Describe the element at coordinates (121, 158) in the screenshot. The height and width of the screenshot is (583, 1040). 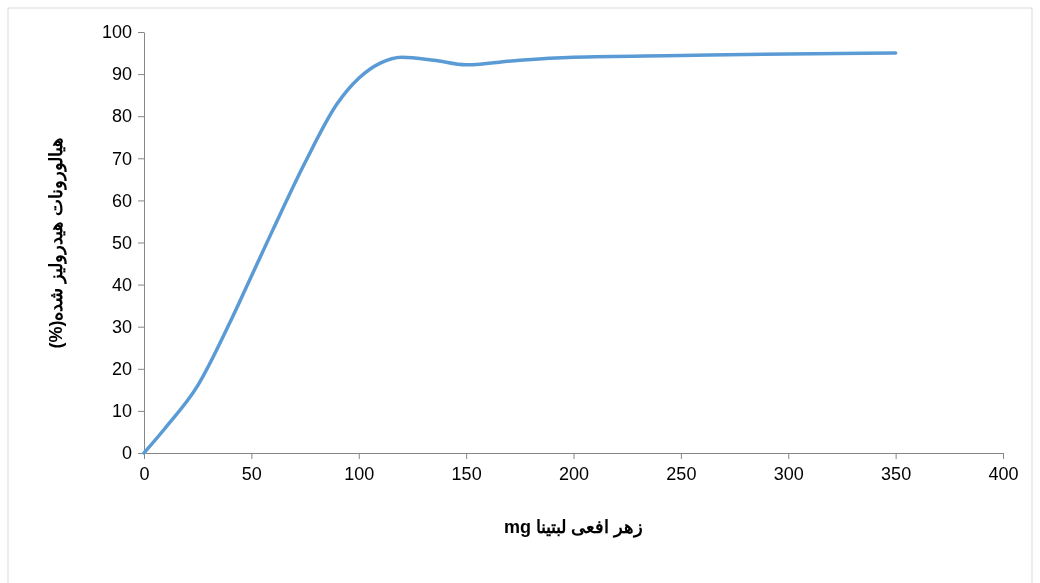
I see `y-tick-label: 70` at that location.